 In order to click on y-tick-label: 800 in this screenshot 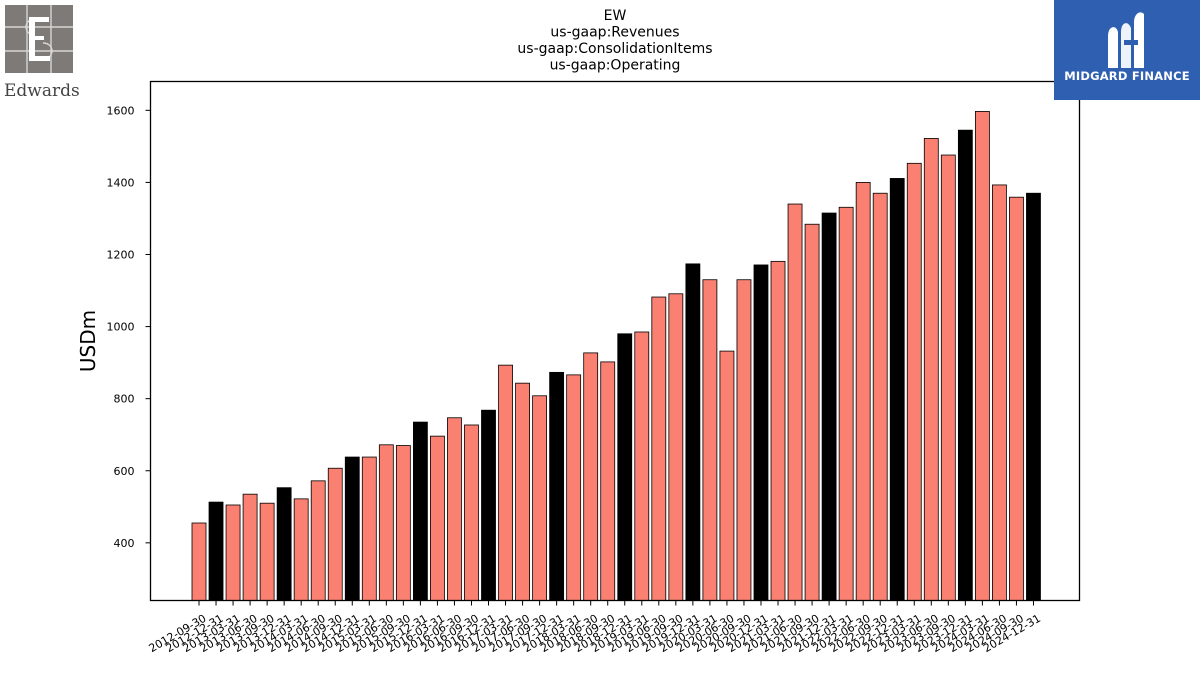, I will do `click(124, 399)`.